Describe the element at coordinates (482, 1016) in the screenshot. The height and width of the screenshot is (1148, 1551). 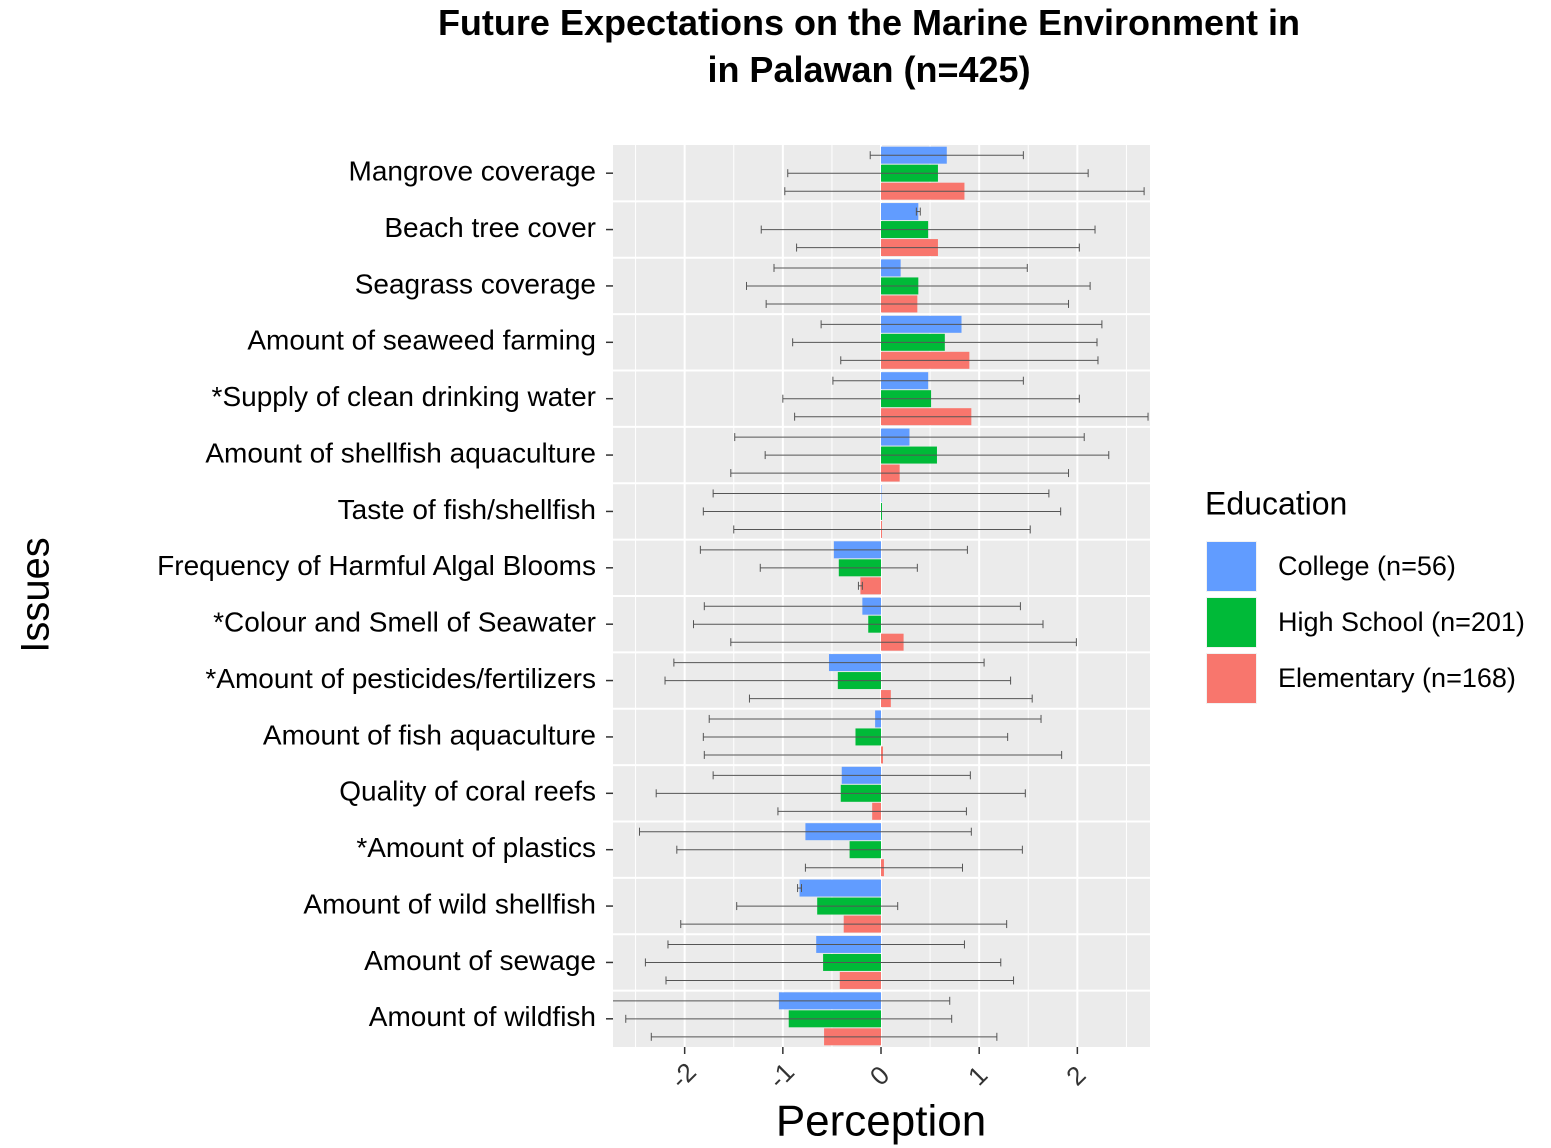
I see `y-tick-label: Amount of wildfish` at that location.